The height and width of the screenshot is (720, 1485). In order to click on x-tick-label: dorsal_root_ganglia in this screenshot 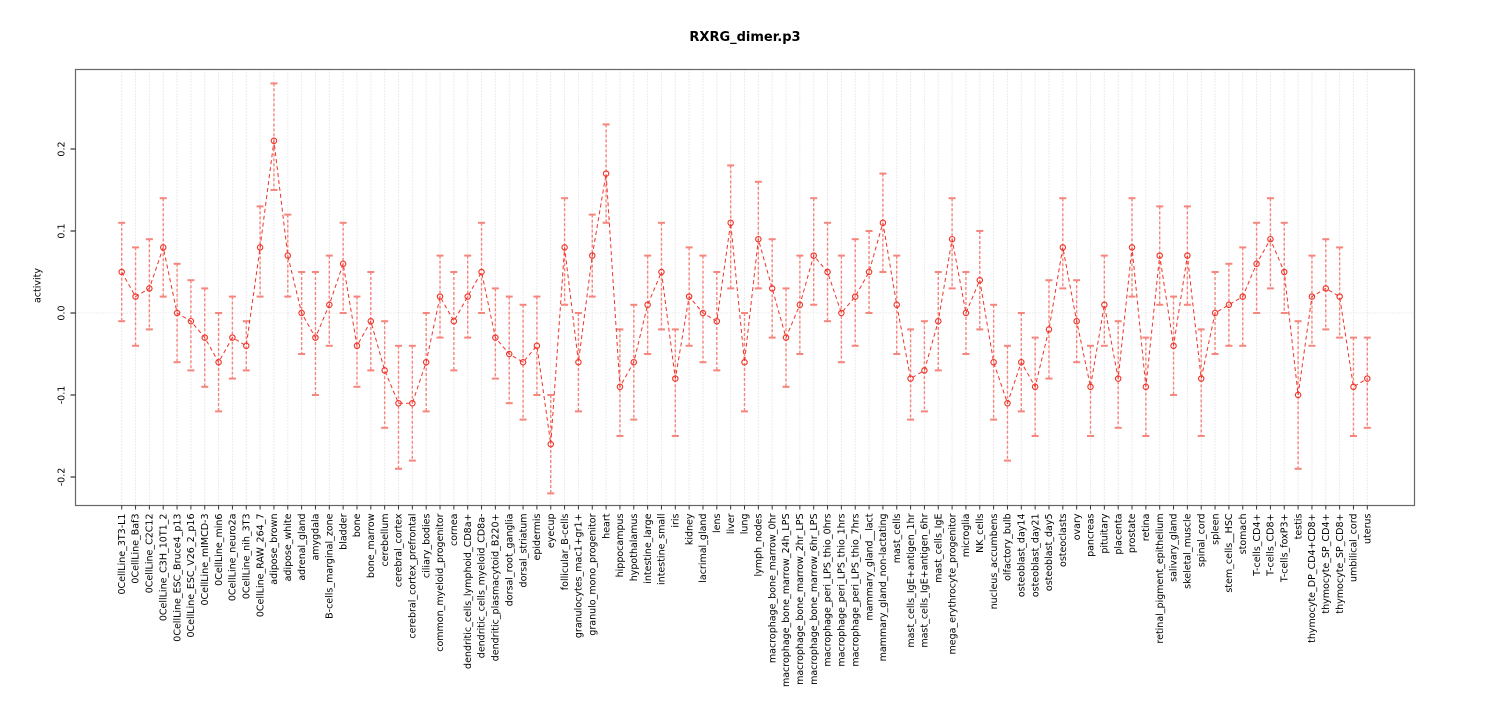, I will do `click(509, 560)`.